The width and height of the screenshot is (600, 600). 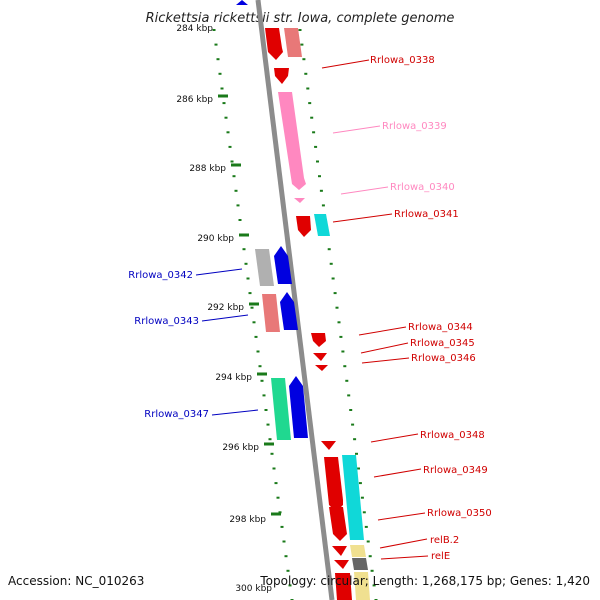 What do you see at coordinates (166, 321) in the screenshot?
I see `gene-label: Rrlowa_0343` at bounding box center [166, 321].